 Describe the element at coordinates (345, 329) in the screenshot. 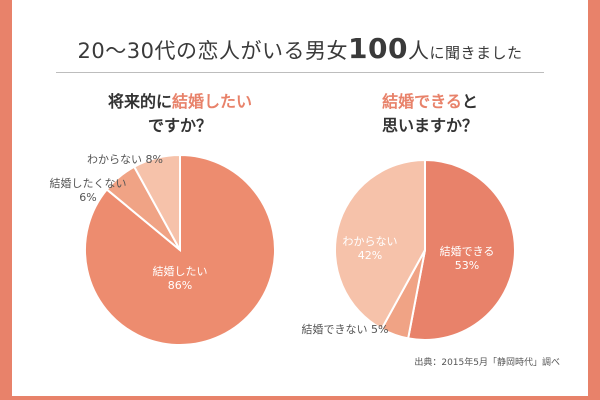

I see `slice-label: 結婚できない 5%` at that location.